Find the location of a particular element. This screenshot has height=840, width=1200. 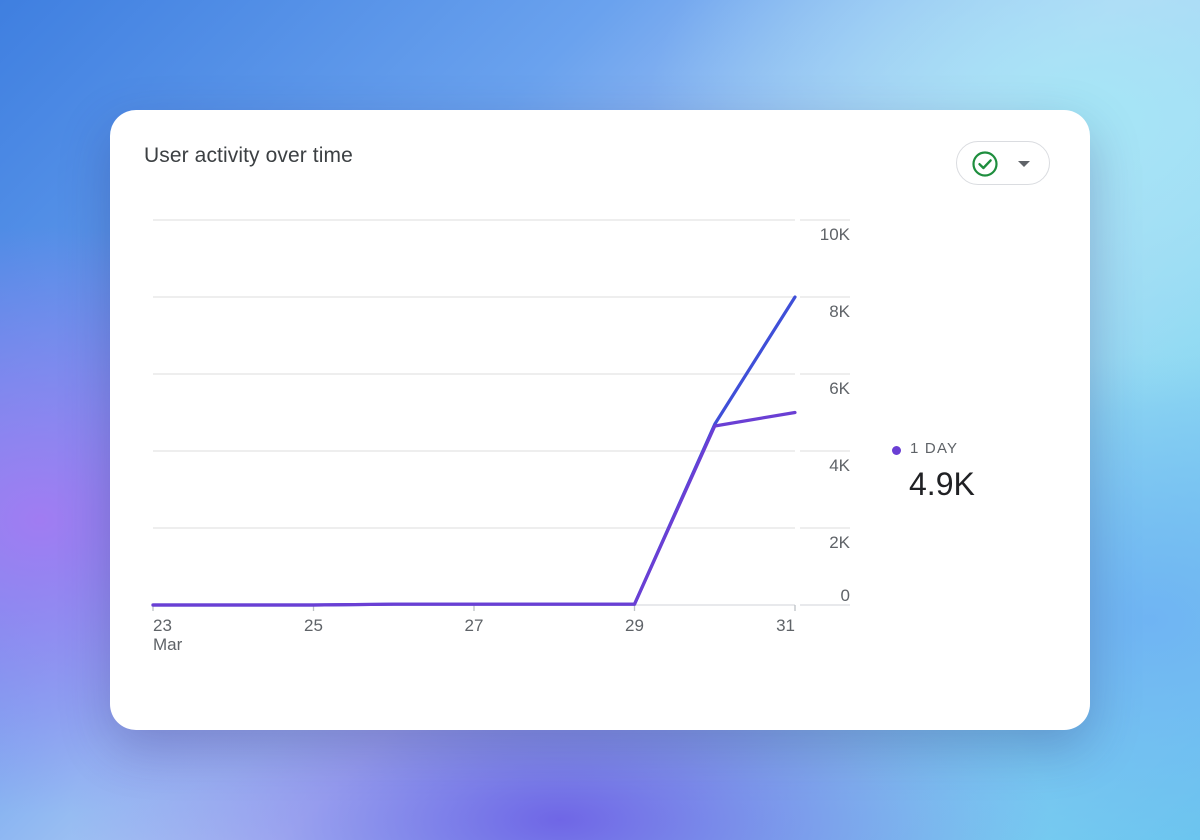

series-line is located at coordinates (474, 508).